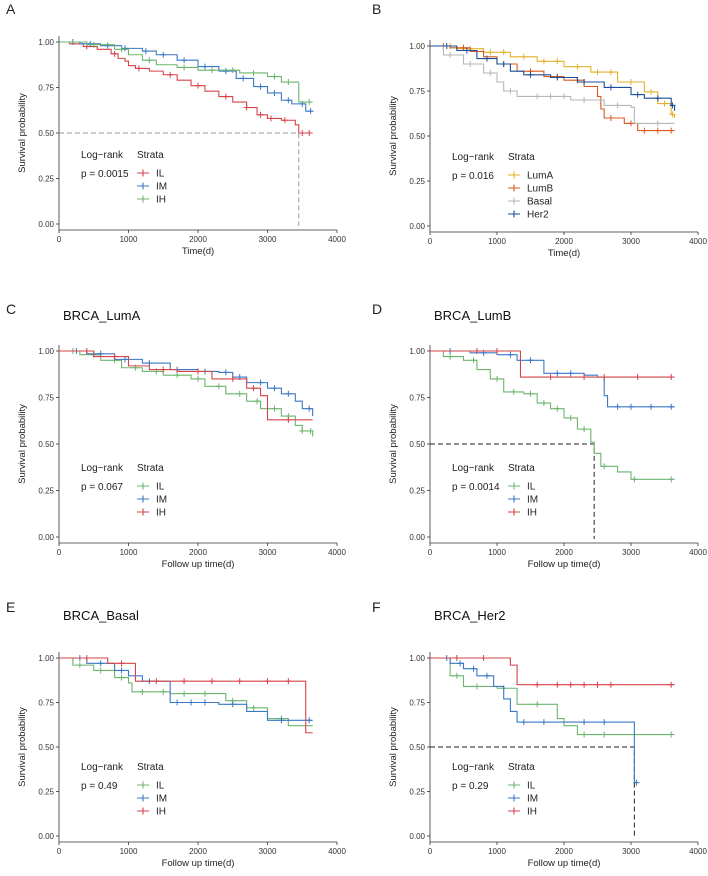 Image resolution: width=708 pixels, height=876 pixels. Describe the element at coordinates (564, 253) in the screenshot. I see `x-axis-label: Time(d)` at that location.